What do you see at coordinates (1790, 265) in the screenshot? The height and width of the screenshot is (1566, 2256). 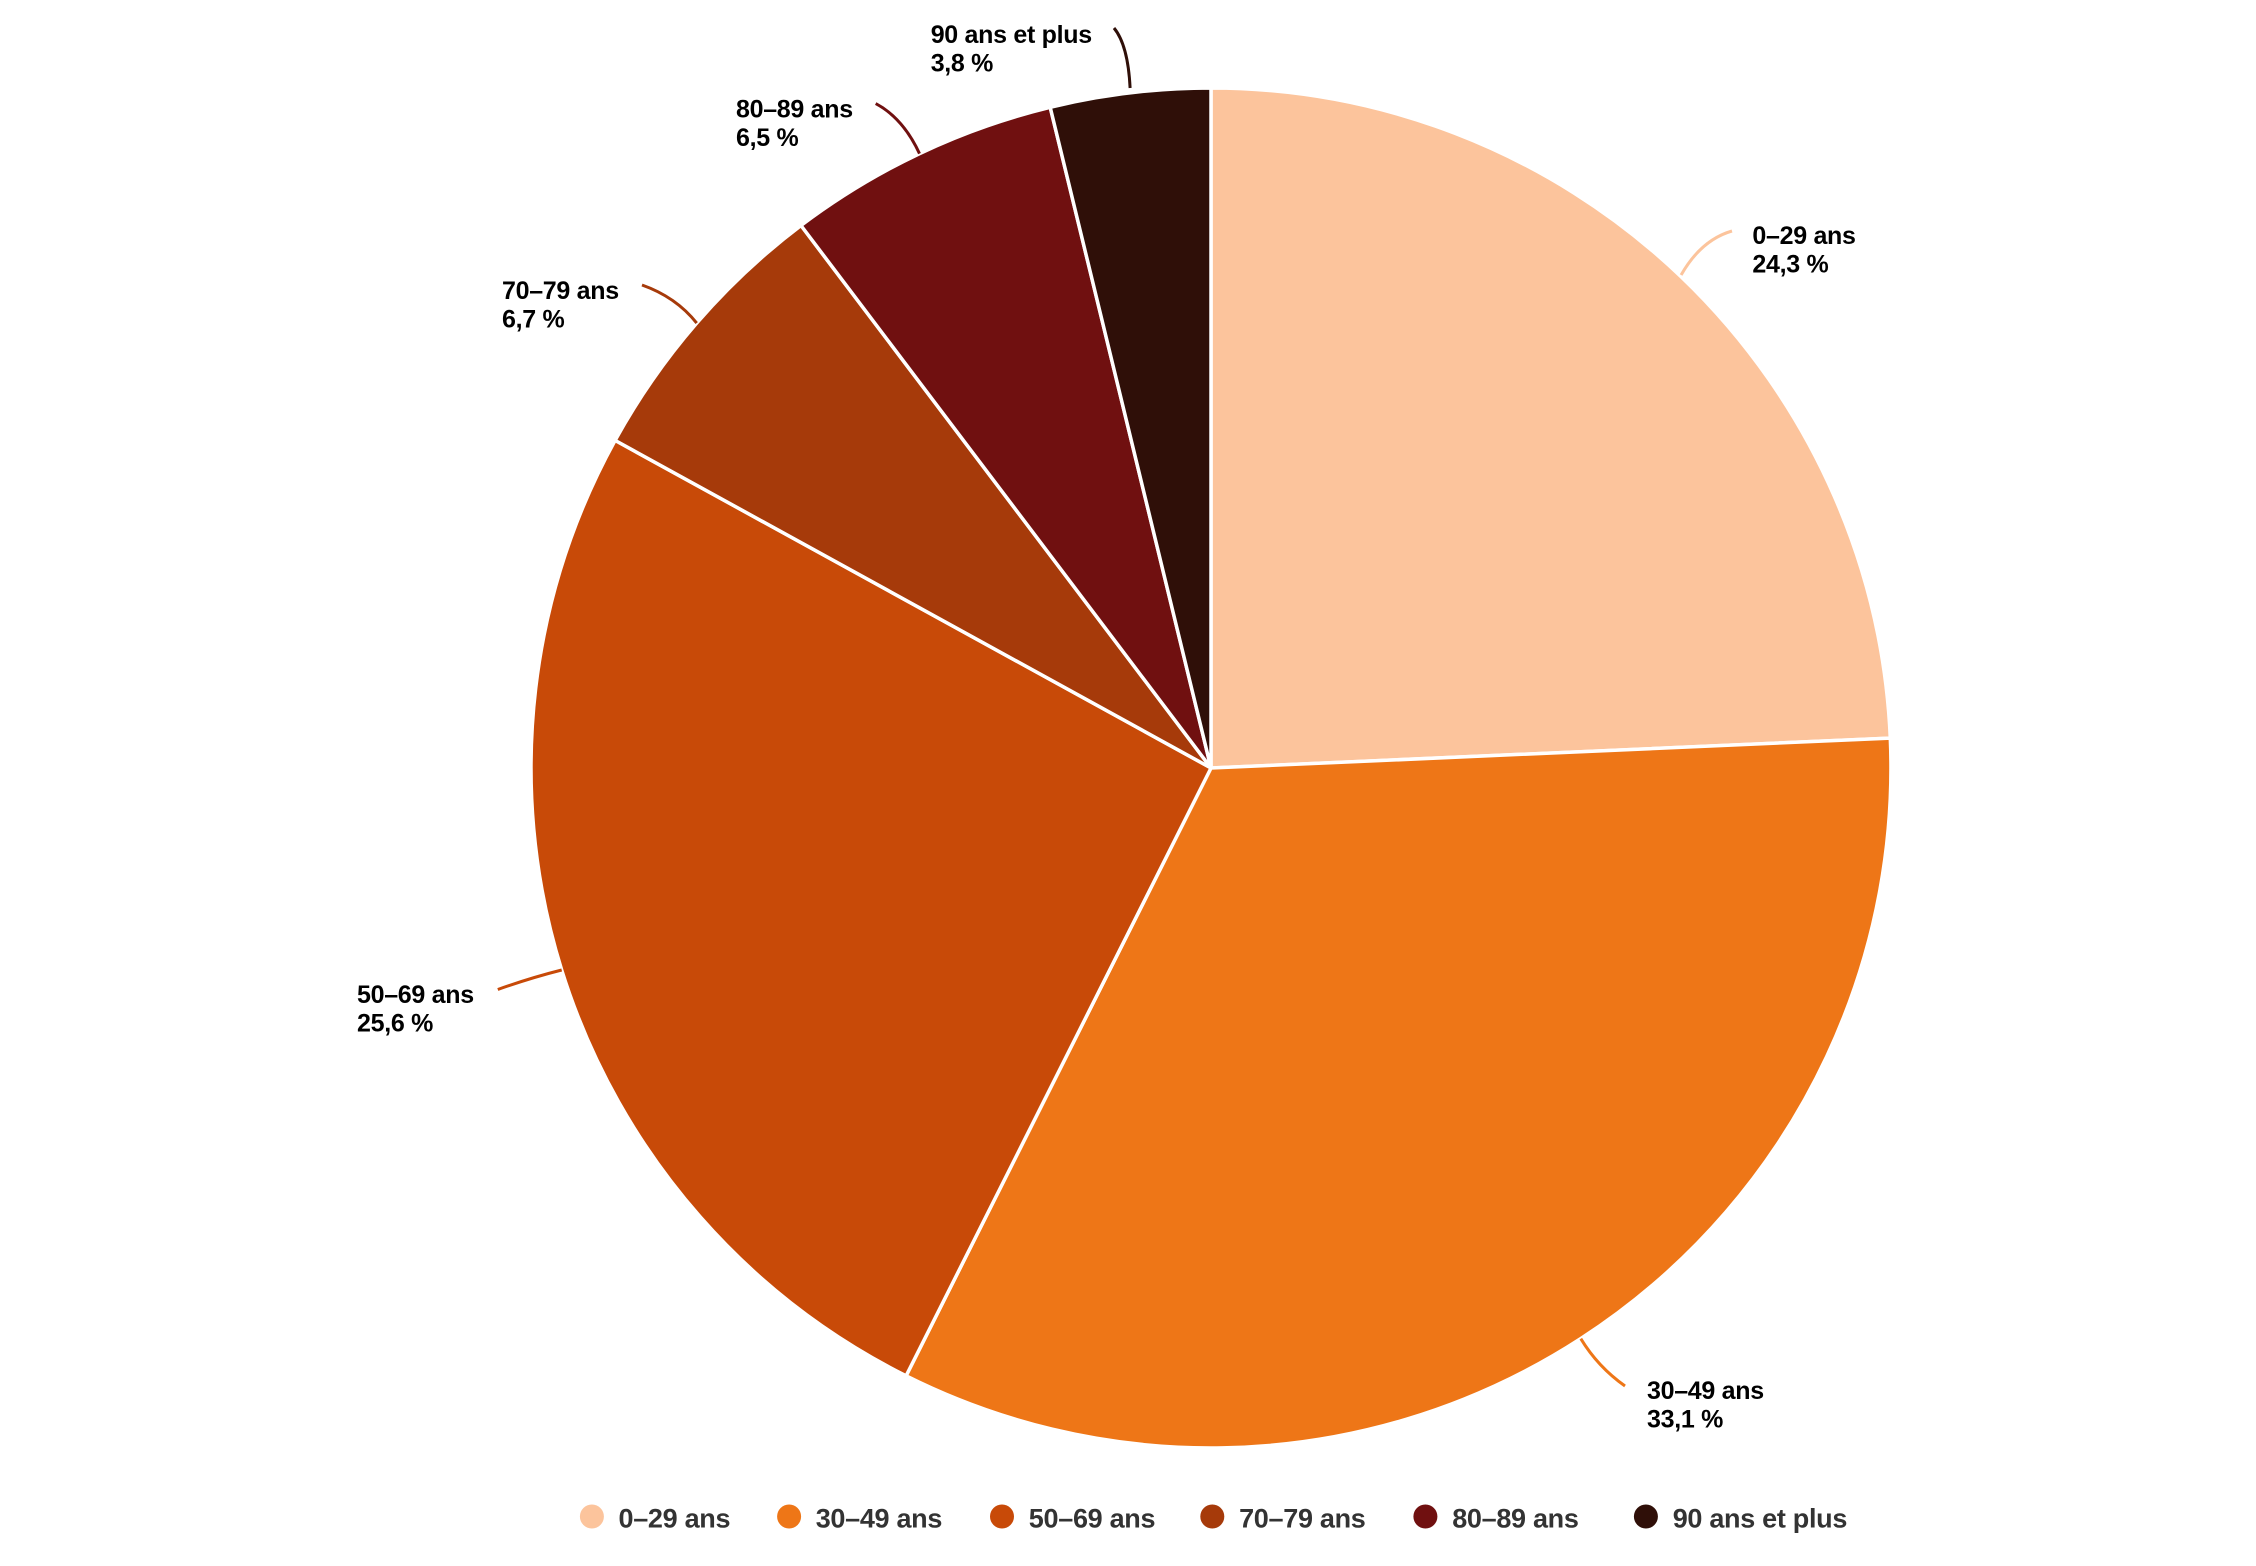 I see `svg-text: 24,3 %` at bounding box center [1790, 265].